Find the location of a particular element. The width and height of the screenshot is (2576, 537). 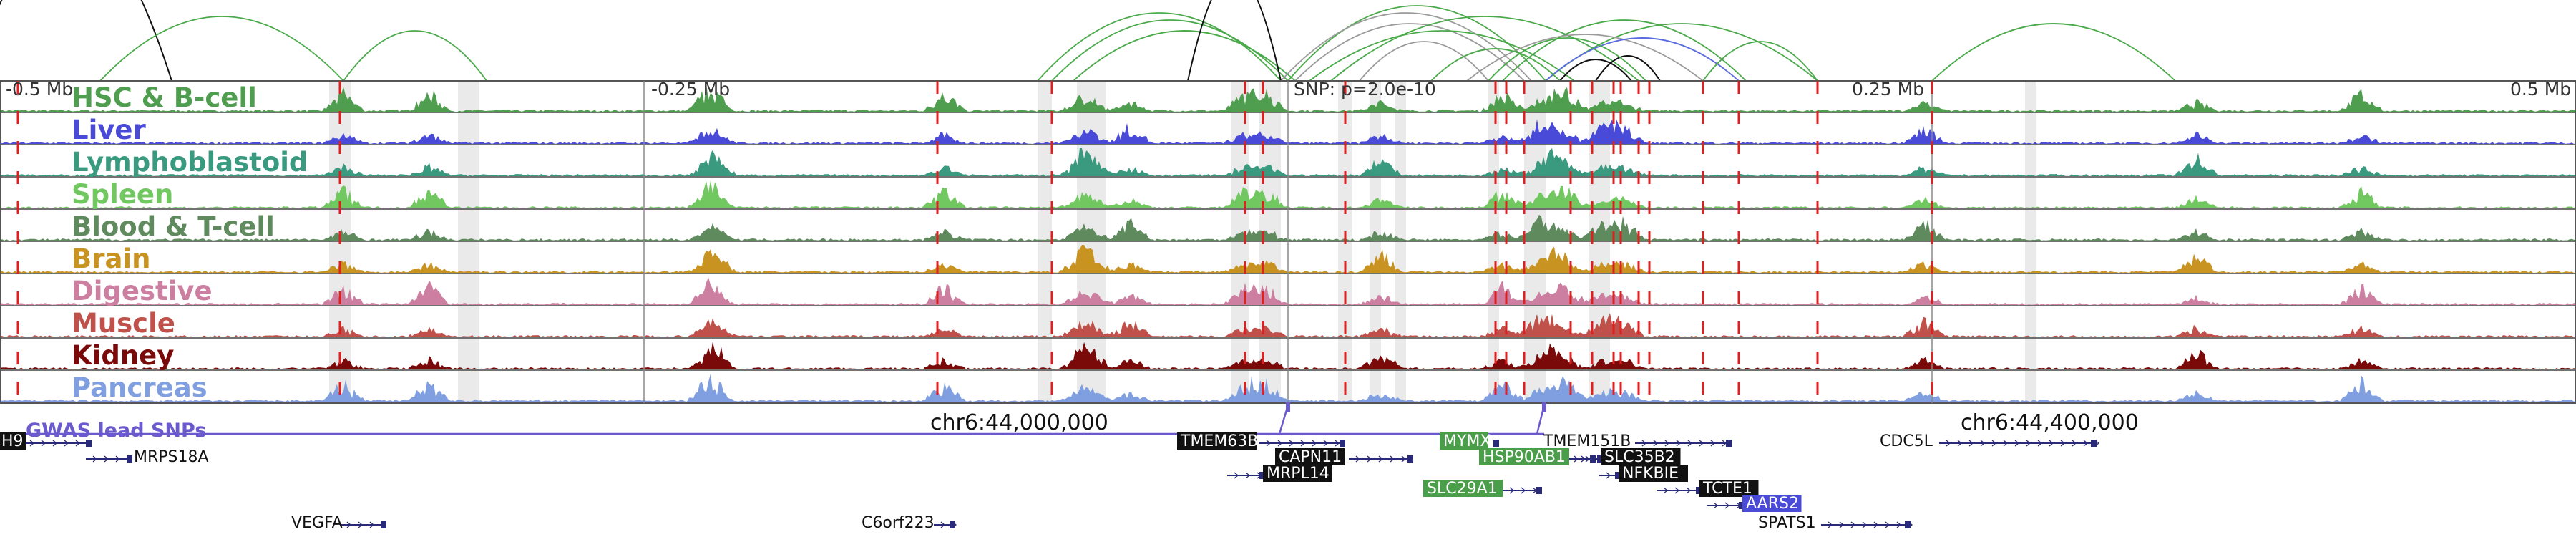

gene-label: CAPN11 is located at coordinates (1310, 457).